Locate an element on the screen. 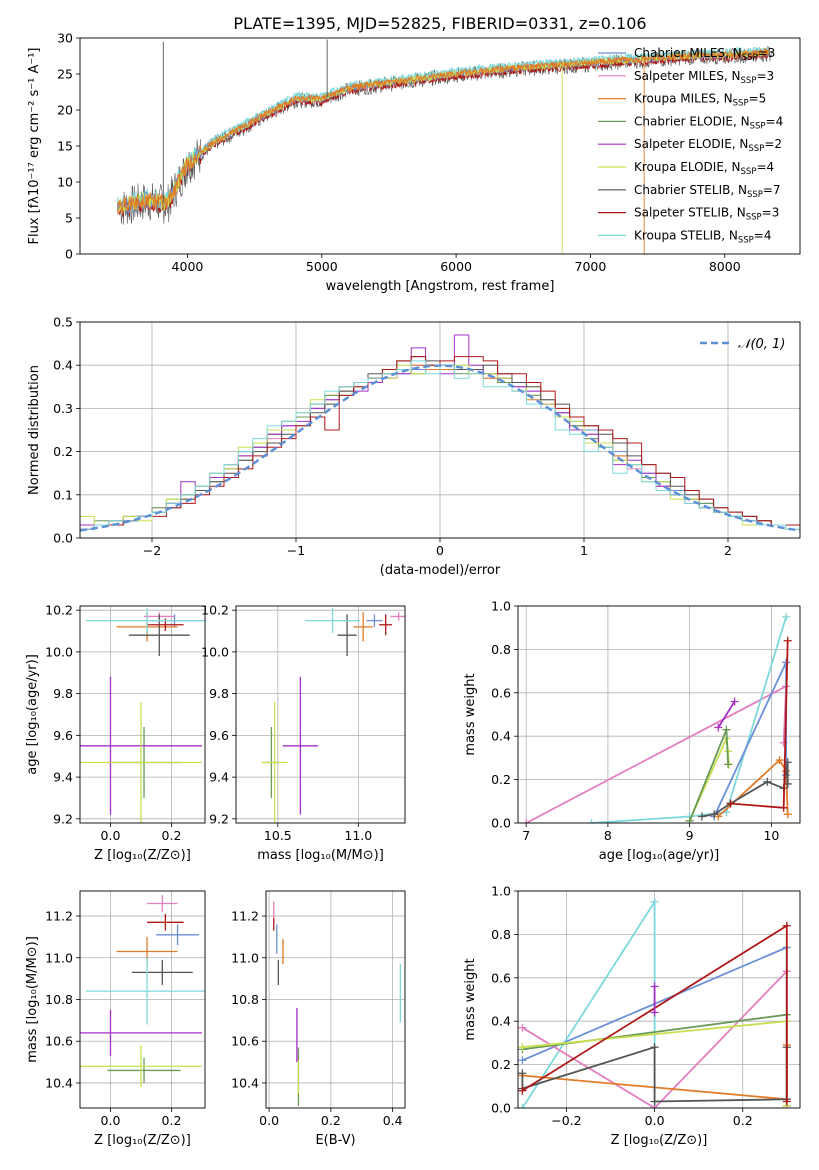 The width and height of the screenshot is (819, 1170). y-tick-label: 10.8 is located at coordinates (59, 999).